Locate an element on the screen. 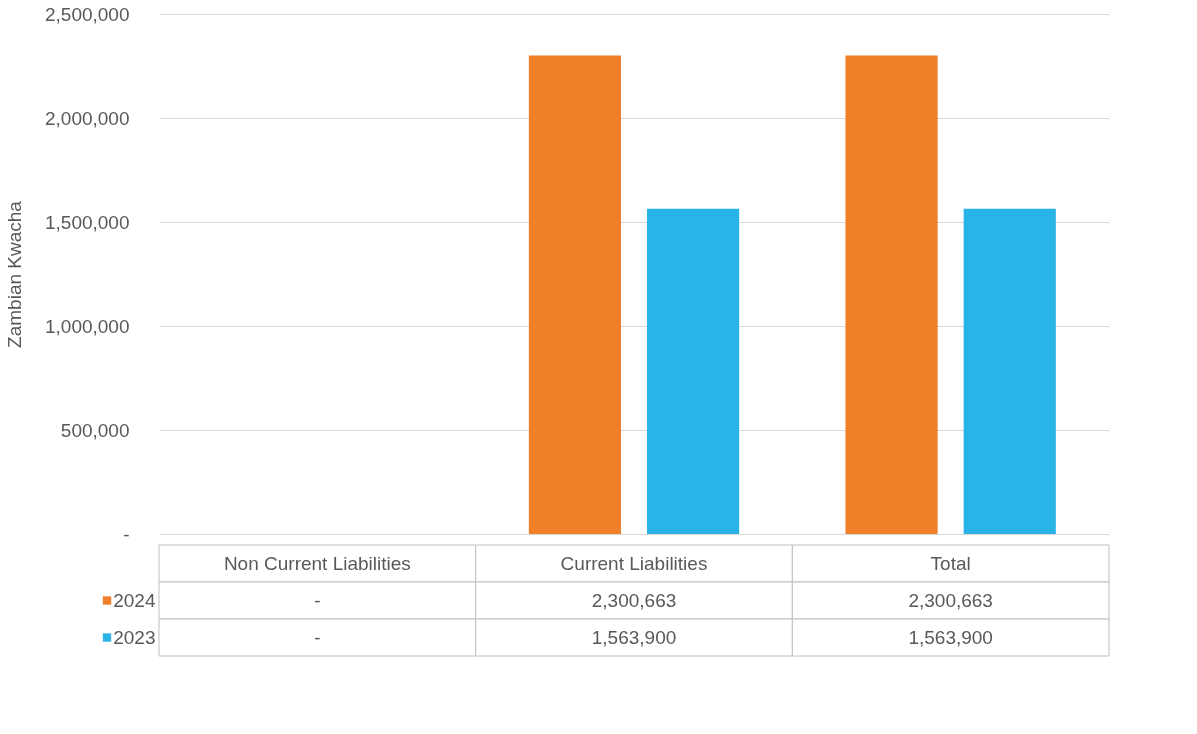 The height and width of the screenshot is (734, 1197). y-tick-label: 2,500,000 is located at coordinates (87, 14).